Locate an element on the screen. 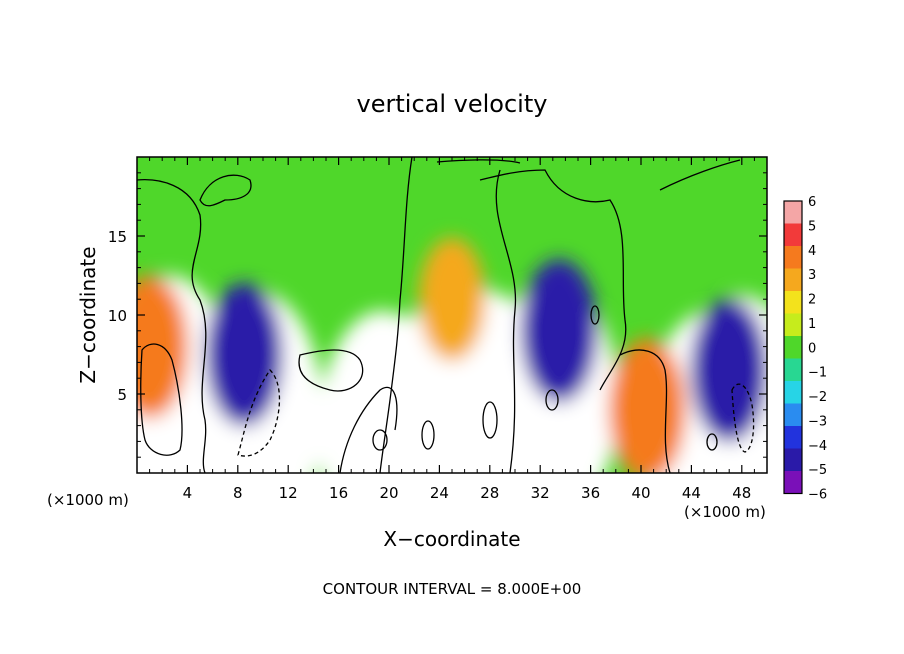 The height and width of the screenshot is (654, 904). x-tick-label: 4 is located at coordinates (188, 493).